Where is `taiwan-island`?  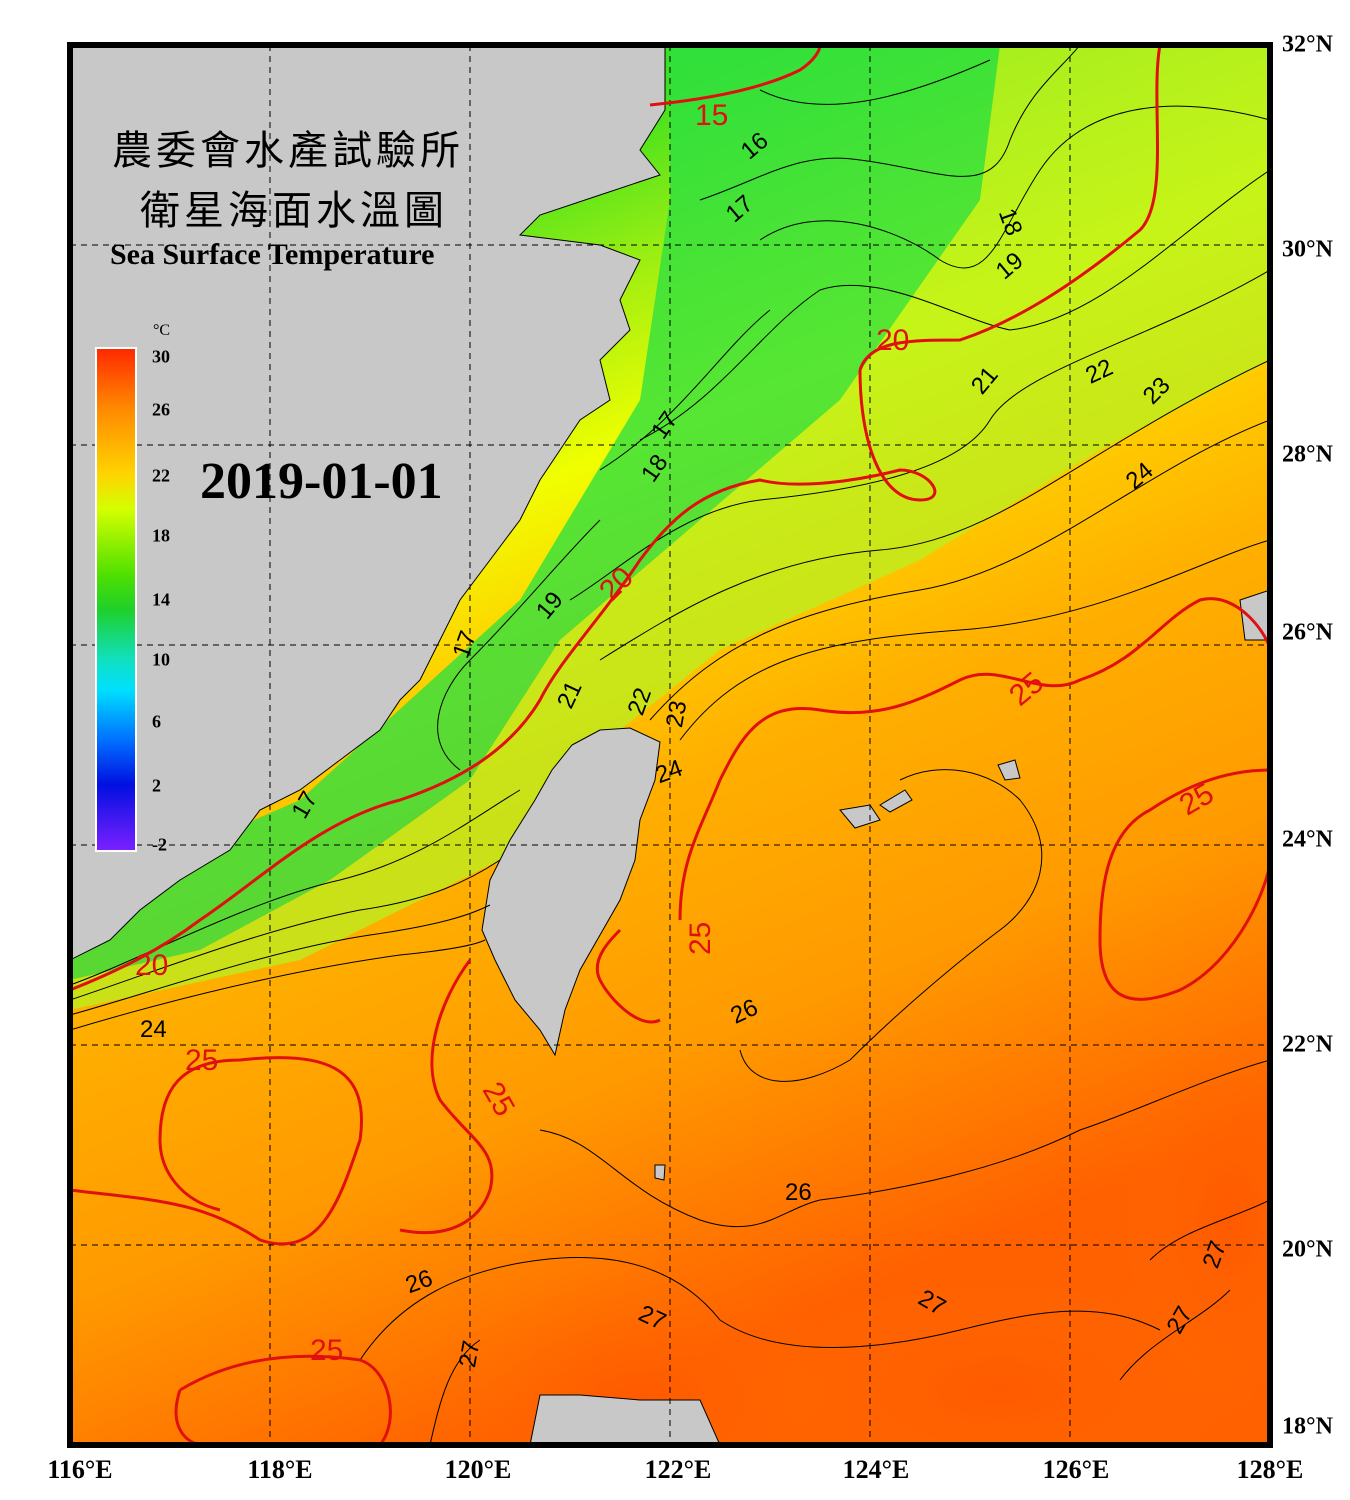 taiwan-island is located at coordinates (571, 892).